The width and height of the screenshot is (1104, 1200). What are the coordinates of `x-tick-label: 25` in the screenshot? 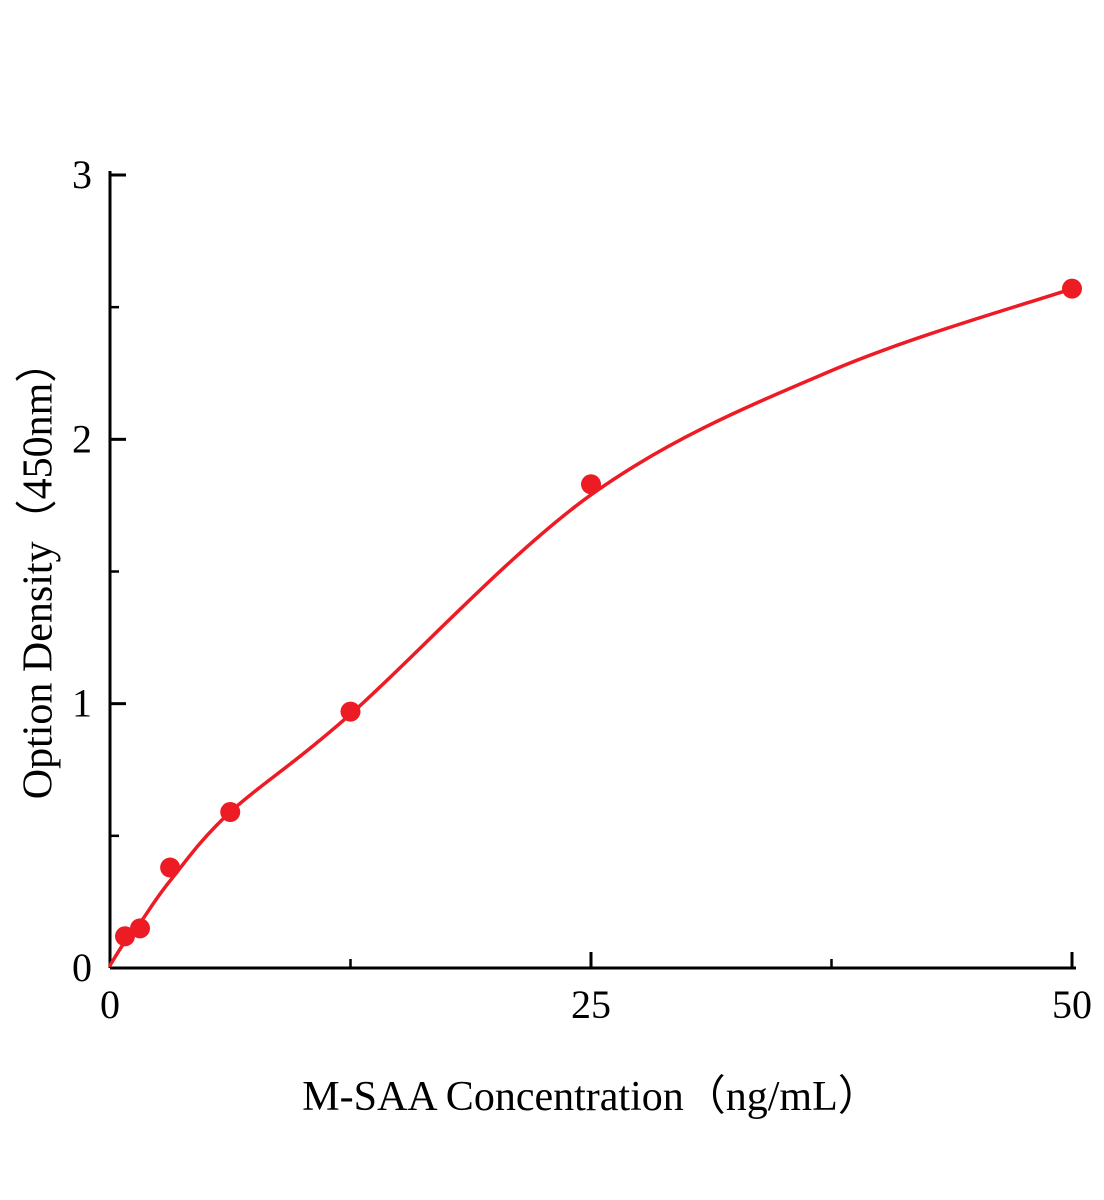 It's located at (591, 1004).